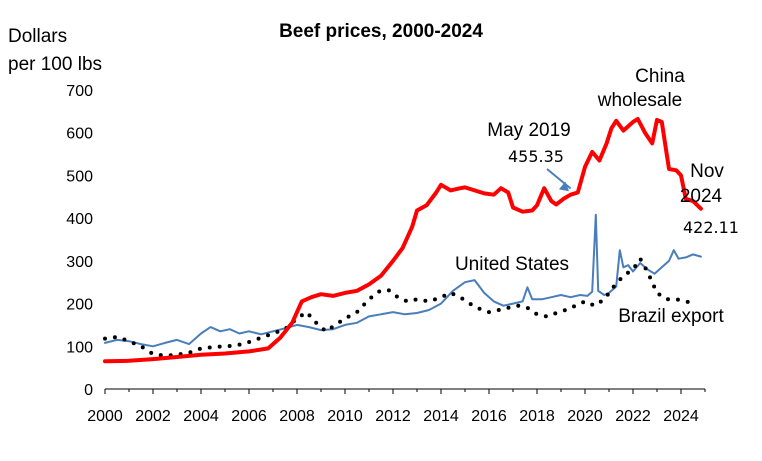  I want to click on y-tick-label: 700, so click(79, 91).